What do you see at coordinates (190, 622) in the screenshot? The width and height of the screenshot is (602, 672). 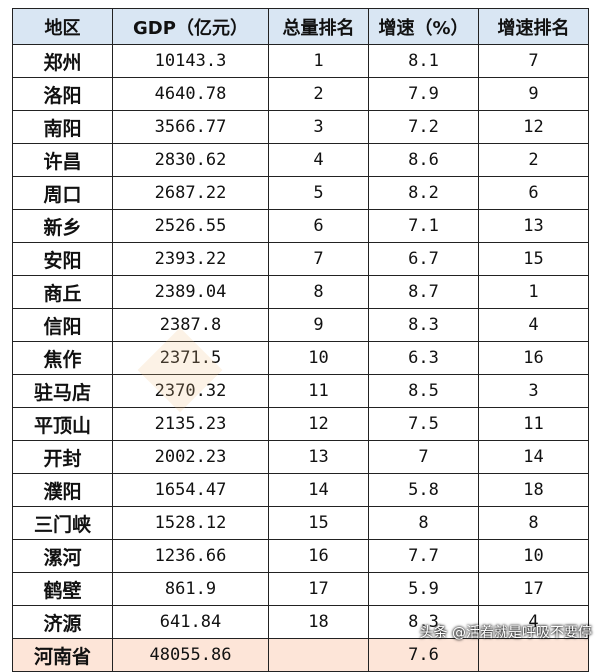 I see `cell-gdp: 641.84` at bounding box center [190, 622].